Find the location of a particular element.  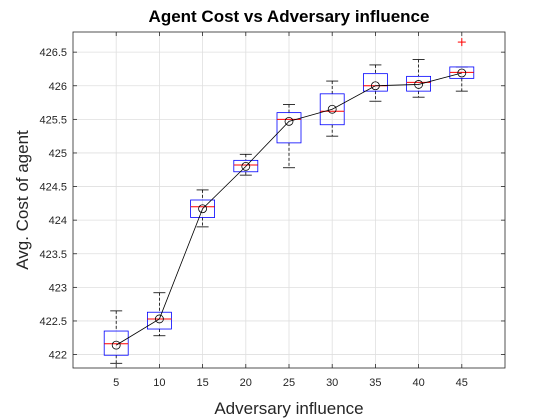

x-tick-label: 35 is located at coordinates (375, 383).